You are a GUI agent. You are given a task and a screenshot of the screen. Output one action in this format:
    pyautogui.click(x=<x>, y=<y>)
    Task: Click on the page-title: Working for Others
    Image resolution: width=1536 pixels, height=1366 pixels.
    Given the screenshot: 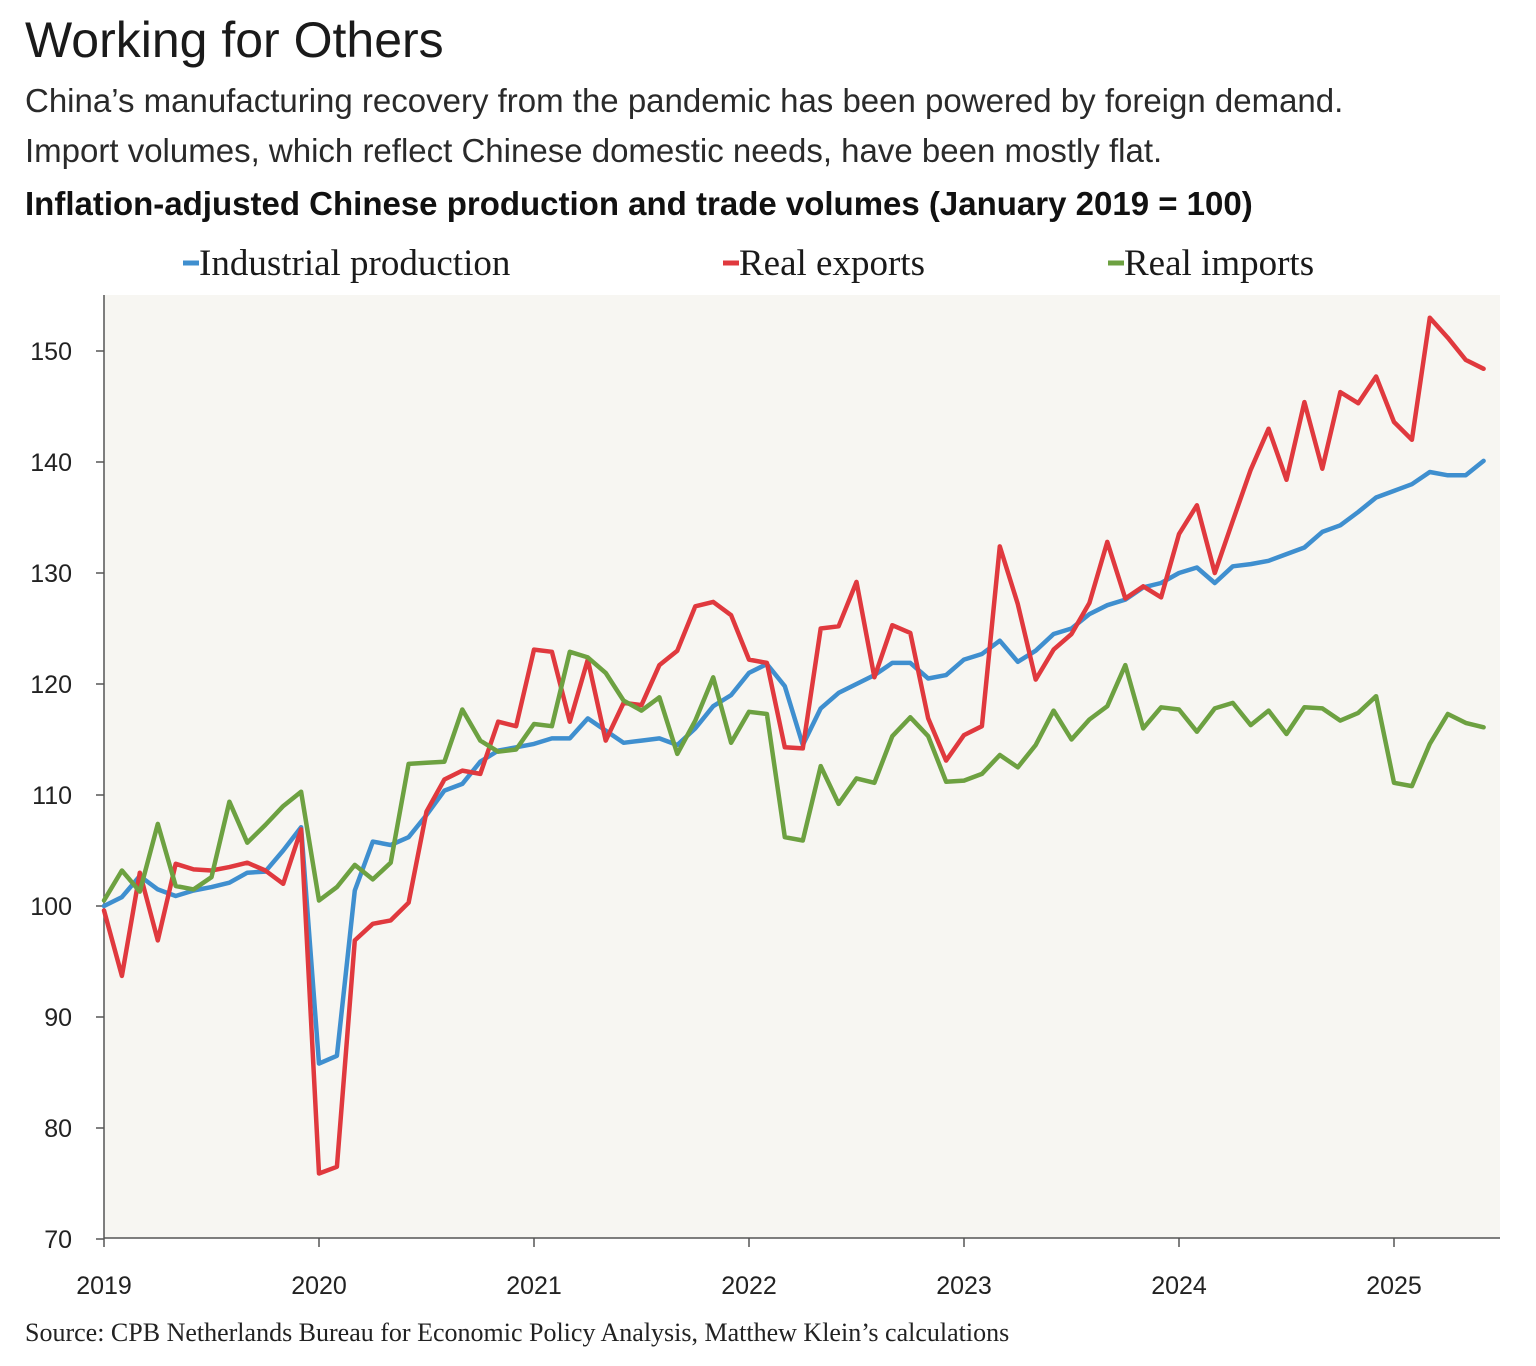 What is the action you would take?
    pyautogui.click(x=234, y=40)
    